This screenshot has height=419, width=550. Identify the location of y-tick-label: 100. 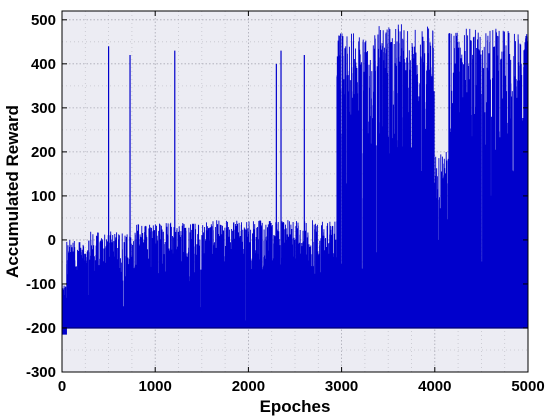
(43, 196).